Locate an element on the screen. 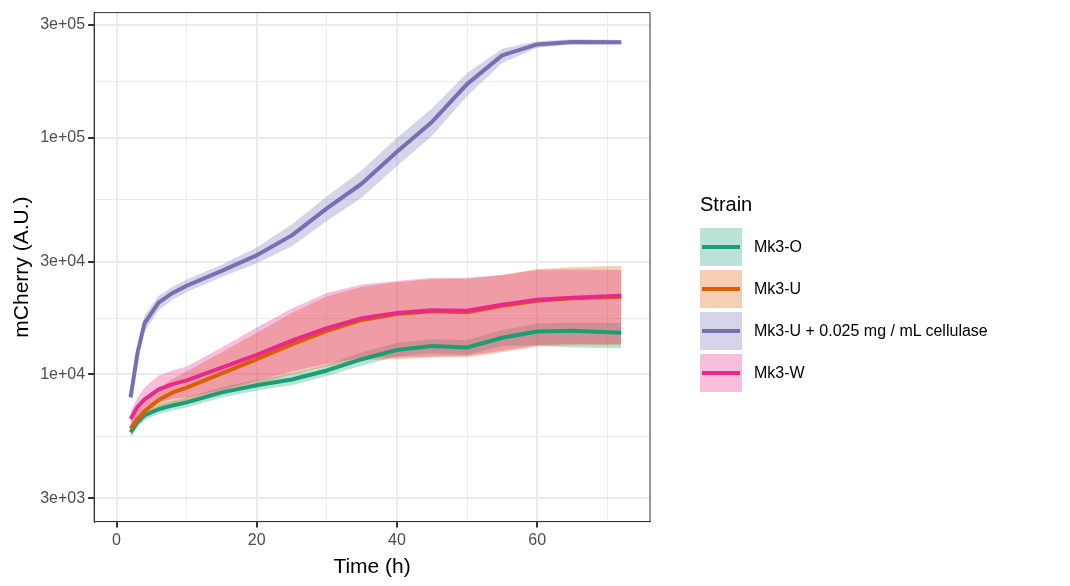  x-tick-label: 0 is located at coordinates (117, 539).